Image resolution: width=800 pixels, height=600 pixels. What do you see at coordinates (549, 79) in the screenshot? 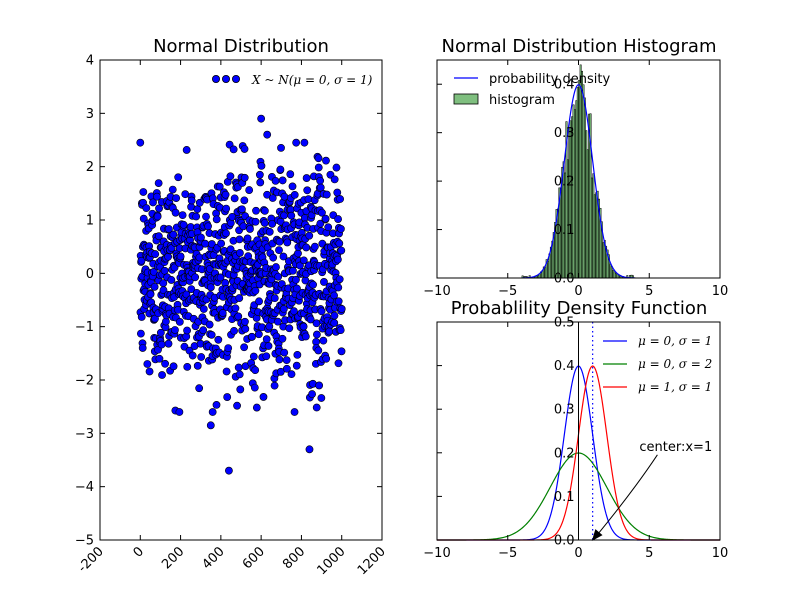
I see `histogram-legend-density-label: probability density` at bounding box center [549, 79].